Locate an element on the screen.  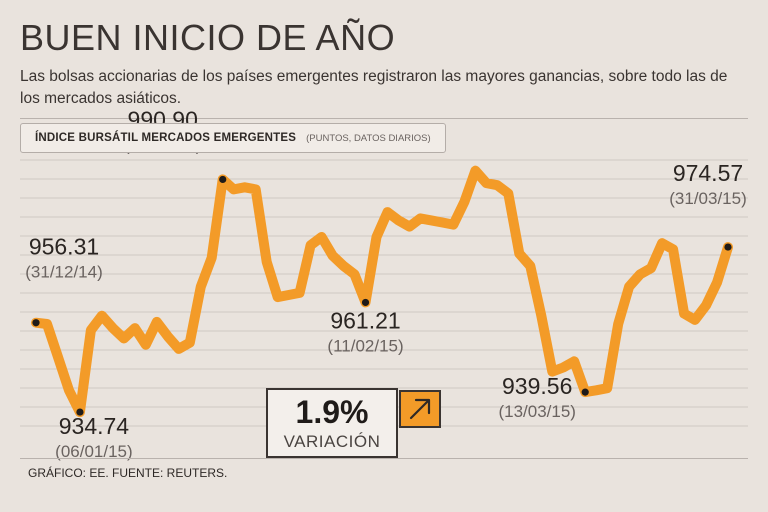
point-date-label: (06/01/15) is located at coordinates (94, 451).